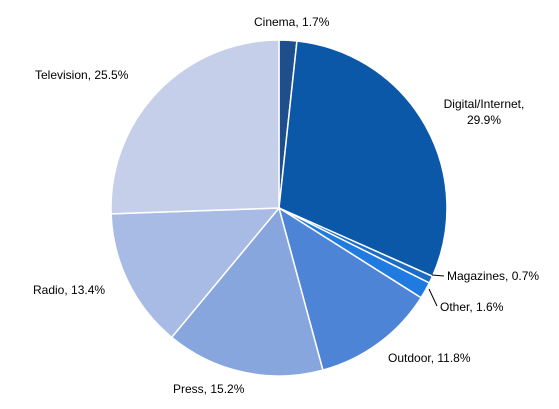 This screenshot has height=409, width=559. What do you see at coordinates (484, 112) in the screenshot?
I see `slice-label-digital-internet: Digital/Internet, 29.9%` at bounding box center [484, 112].